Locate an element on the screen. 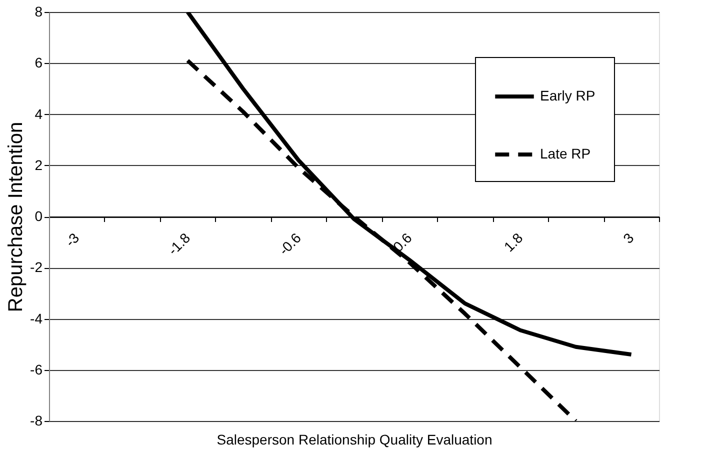  y-tick-label: 2 is located at coordinates (38, 164).